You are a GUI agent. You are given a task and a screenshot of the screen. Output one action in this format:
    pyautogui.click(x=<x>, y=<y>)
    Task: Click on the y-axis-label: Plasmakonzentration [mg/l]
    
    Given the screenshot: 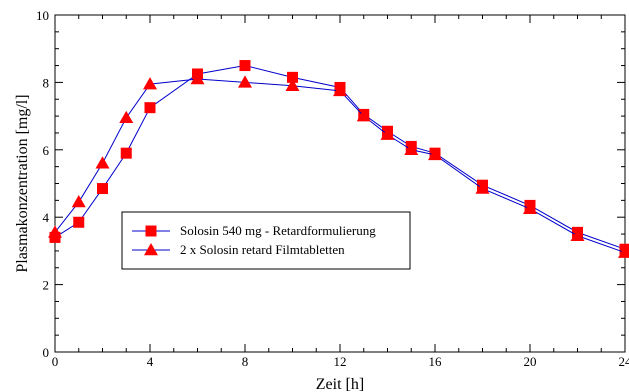 What is the action you would take?
    pyautogui.click(x=22, y=183)
    